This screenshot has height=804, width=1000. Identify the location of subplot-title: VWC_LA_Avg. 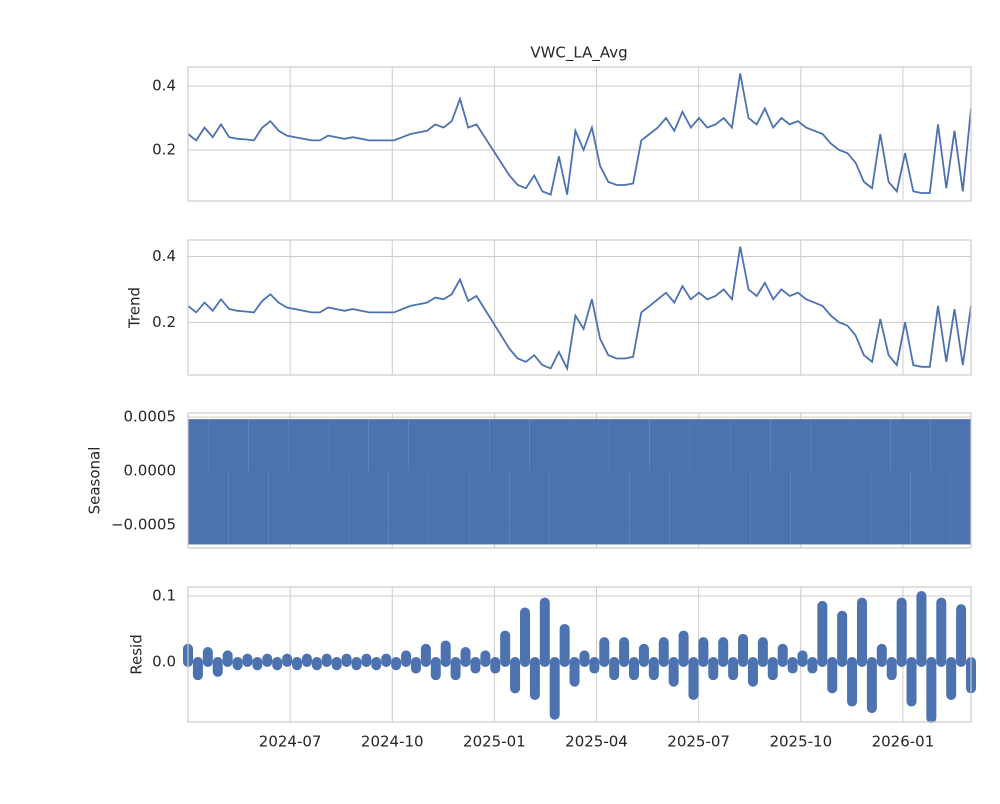
(578, 53).